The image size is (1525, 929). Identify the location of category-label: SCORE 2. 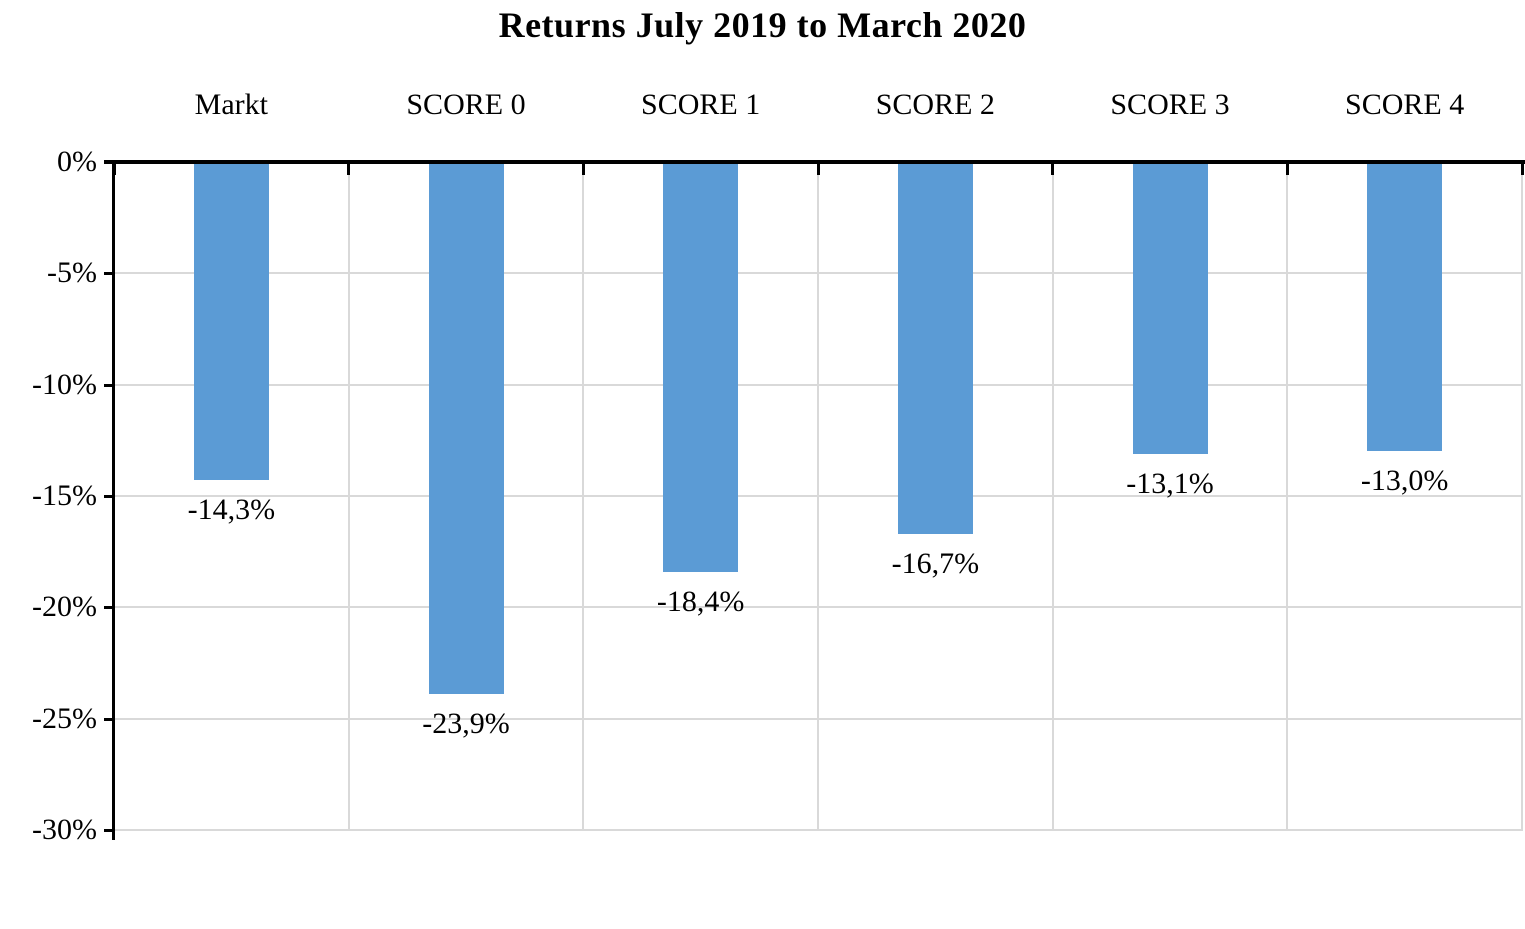
(935, 104).